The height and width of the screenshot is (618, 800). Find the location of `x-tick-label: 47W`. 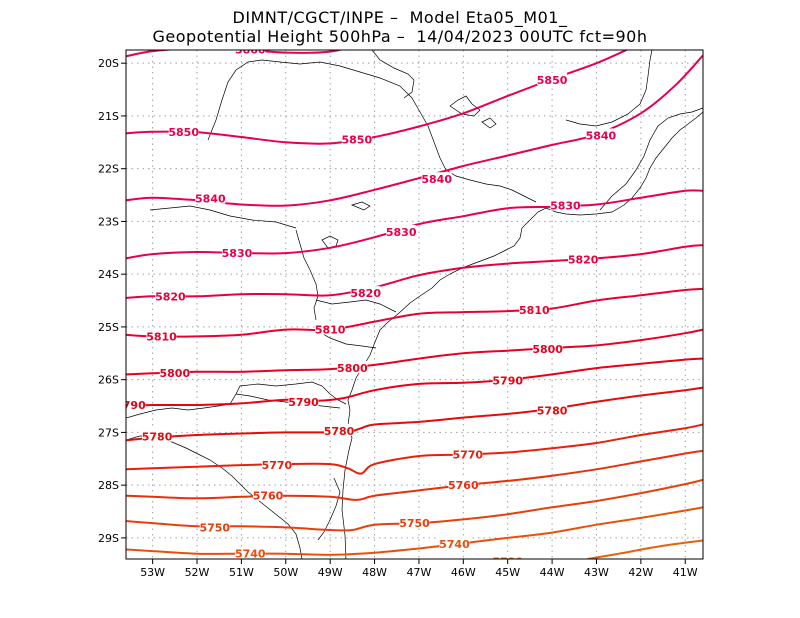

x-tick-label: 47W is located at coordinates (419, 572).